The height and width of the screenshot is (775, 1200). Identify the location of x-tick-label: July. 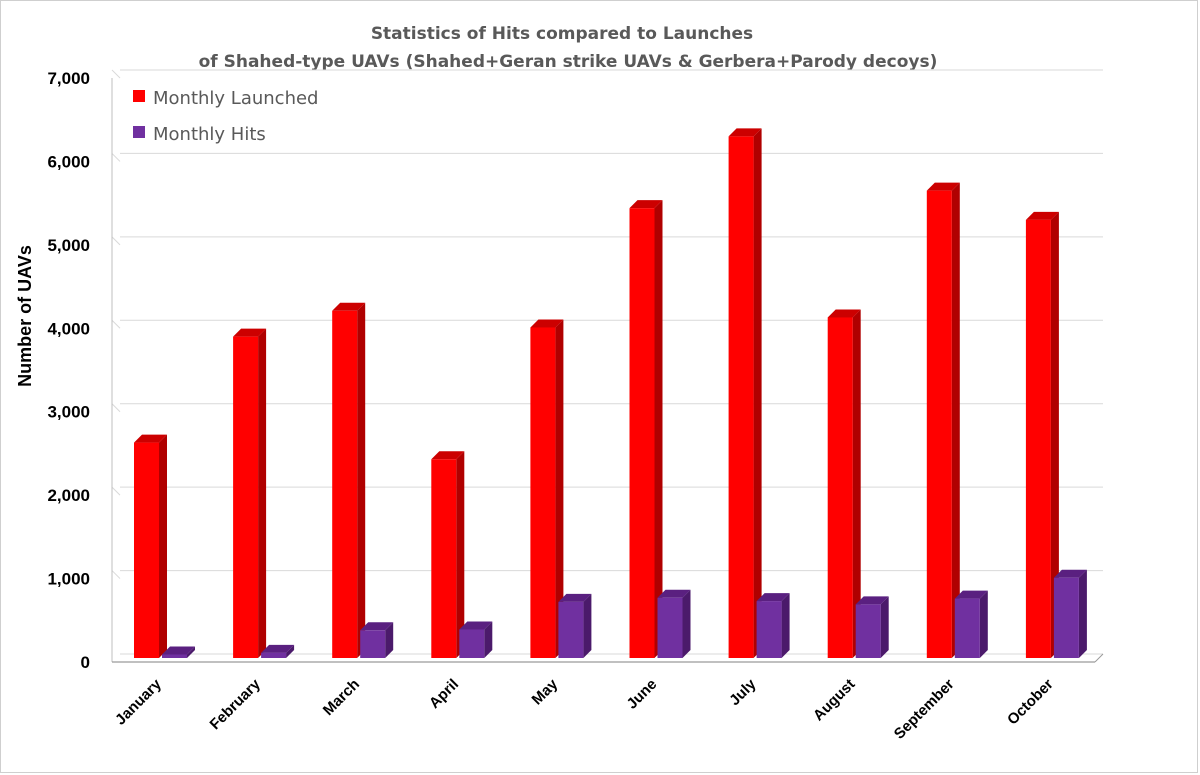
(743, 692).